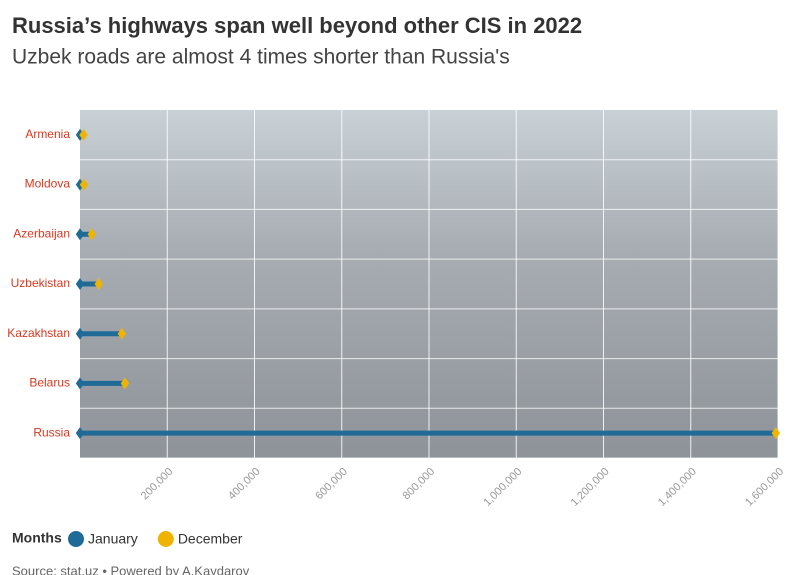  What do you see at coordinates (51, 432) in the screenshot?
I see `y-tick-label: Russia` at bounding box center [51, 432].